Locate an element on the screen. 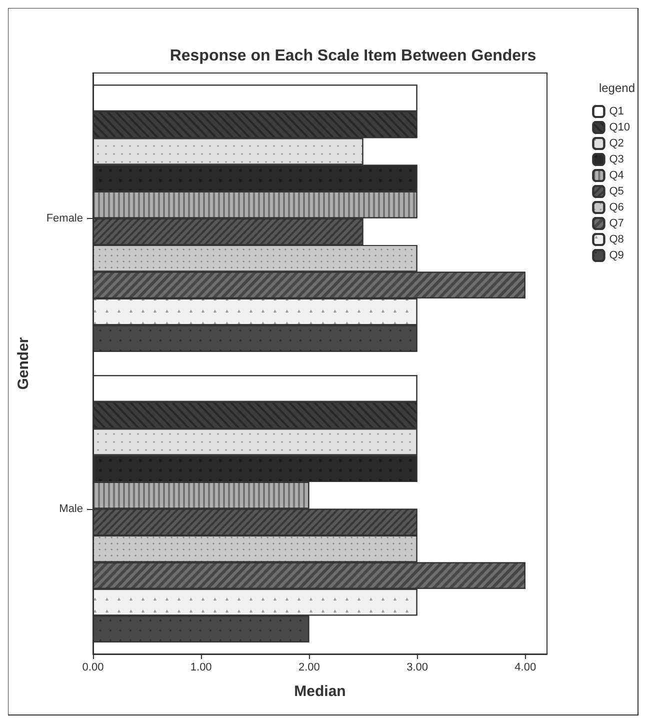  x-tick-label: 1.00 is located at coordinates (201, 668).